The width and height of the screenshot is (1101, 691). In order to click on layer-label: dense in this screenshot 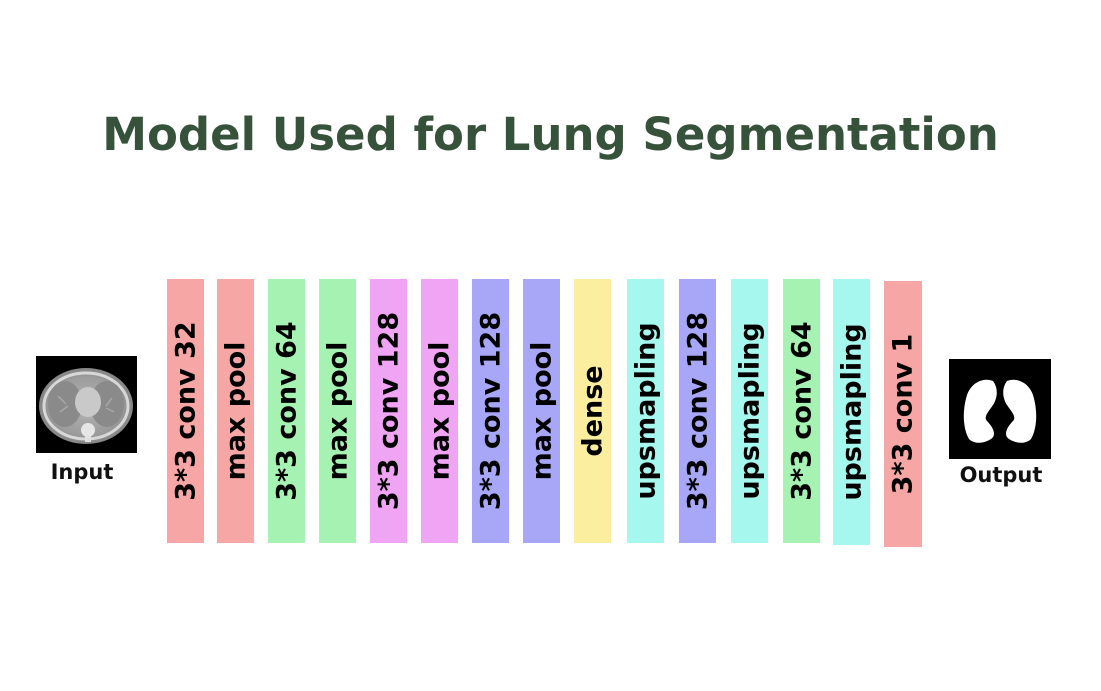, I will do `click(592, 411)`.